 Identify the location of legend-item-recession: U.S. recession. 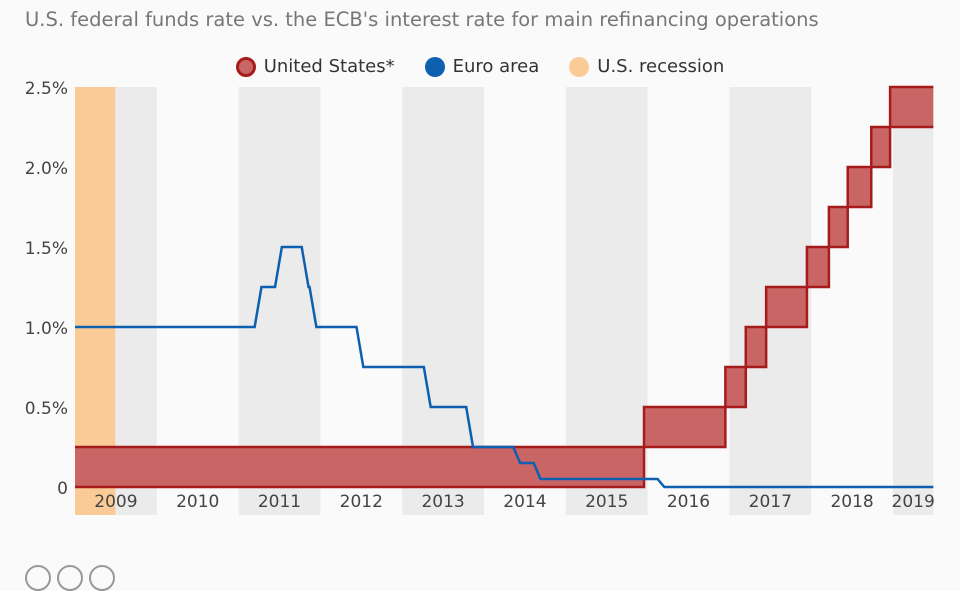
(646, 66).